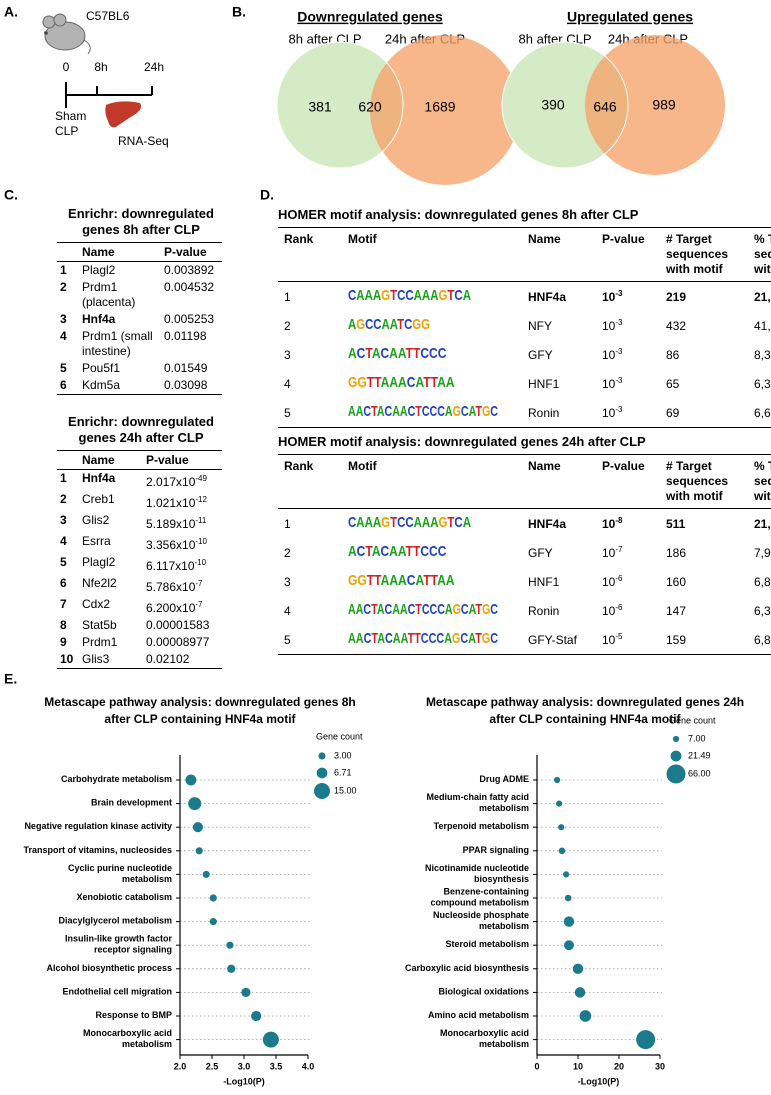 Image resolution: width=771 pixels, height=1095 pixels. What do you see at coordinates (123, 114) in the screenshot?
I see `liver-icon` at bounding box center [123, 114].